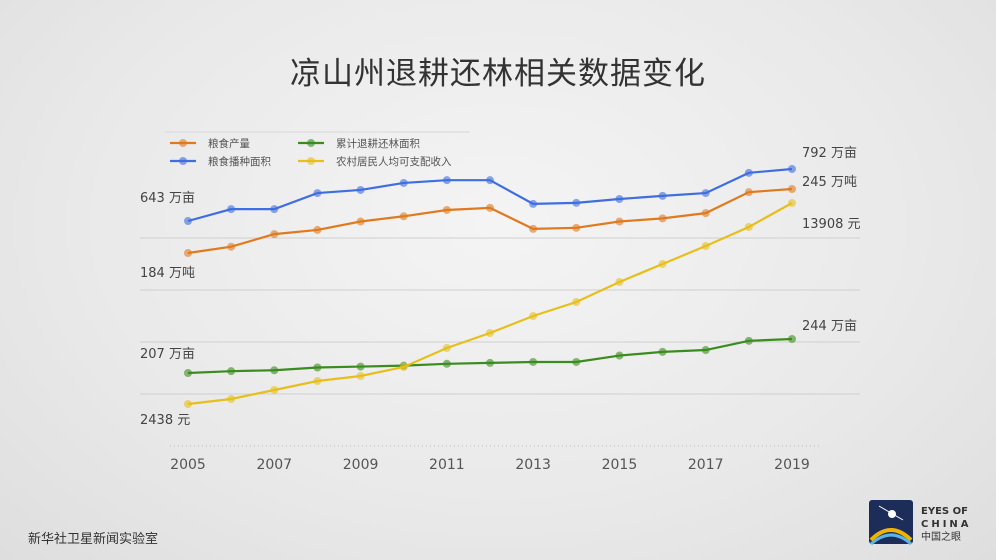 The height and width of the screenshot is (560, 996). Describe the element at coordinates (447, 465) in the screenshot. I see `x-tick-label: 2011` at that location.